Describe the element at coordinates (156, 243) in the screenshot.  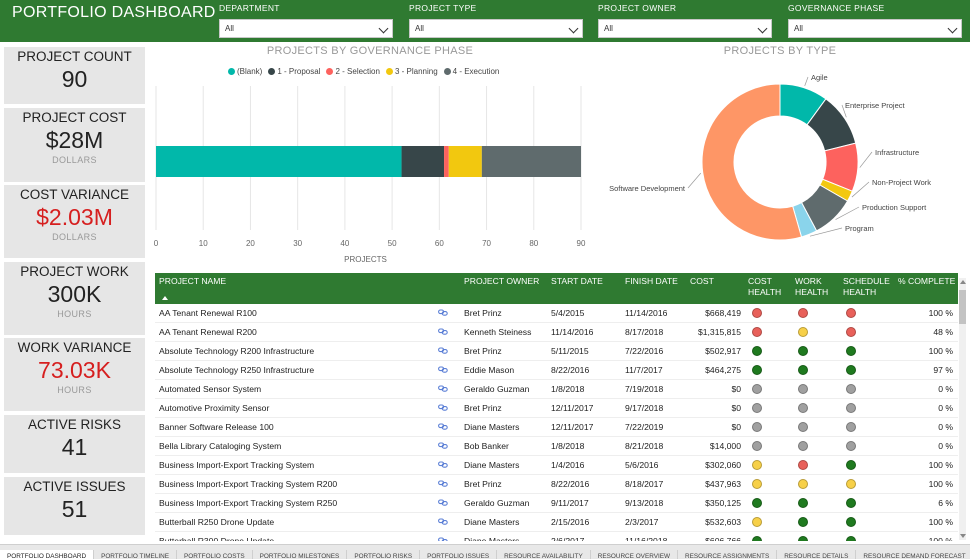
I see `x-tick-label: 0` at that location.